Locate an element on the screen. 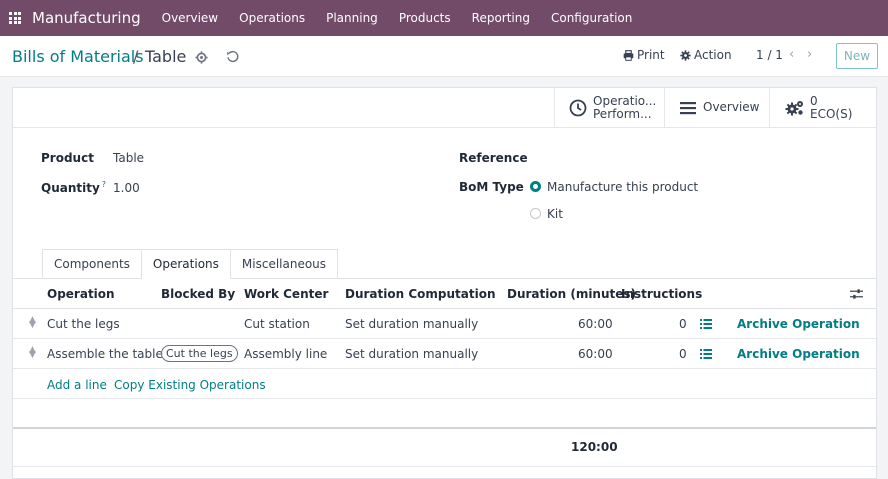 The width and height of the screenshot is (888, 479). column-duration-computation: Duration Computation is located at coordinates (420, 294).